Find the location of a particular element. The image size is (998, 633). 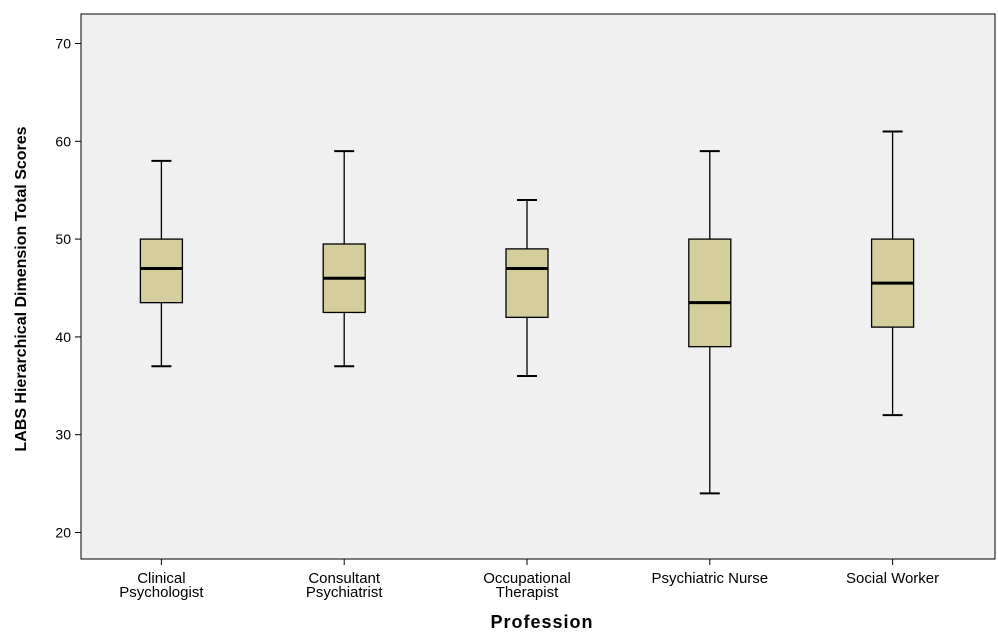

y-axis-title: LABS Hierarchical Dimension Total Scores is located at coordinates (21, 288).